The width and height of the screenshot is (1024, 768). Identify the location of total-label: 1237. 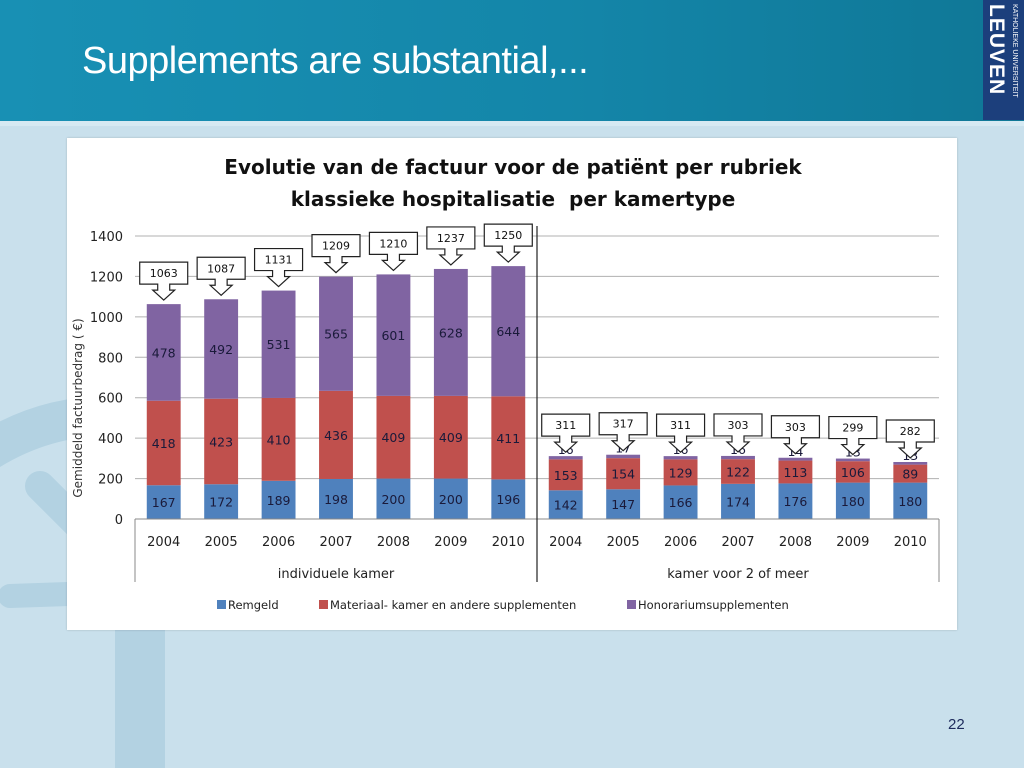
(451, 238).